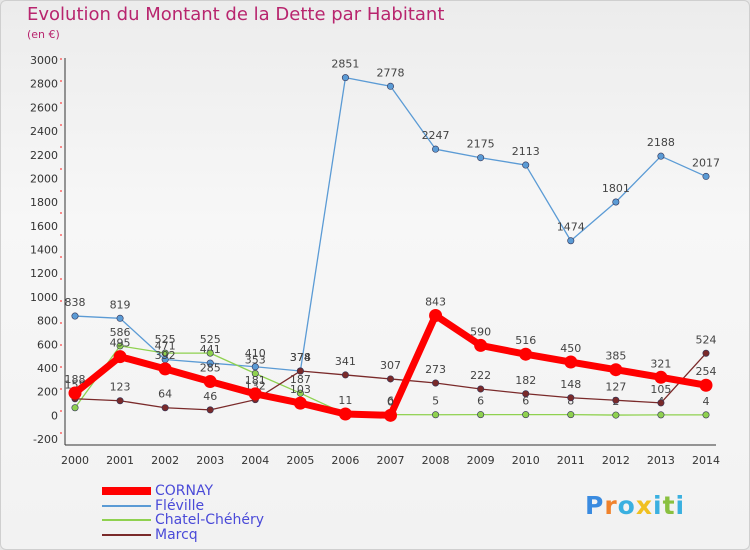  Describe the element at coordinates (126, 520) in the screenshot. I see `legend-swatch-chatel-chehery` at that location.